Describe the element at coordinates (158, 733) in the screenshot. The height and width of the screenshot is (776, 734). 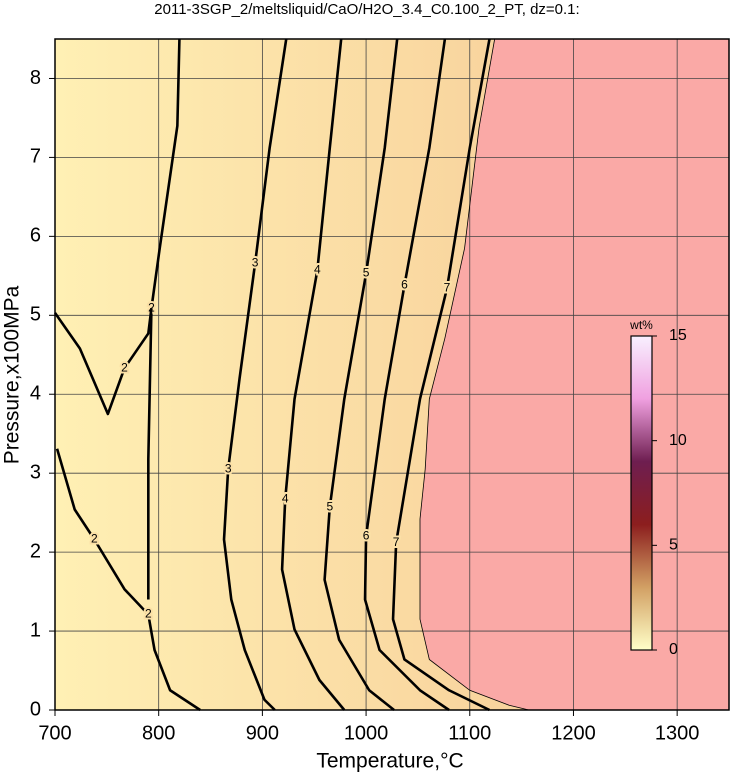
I see `x-tick-label: 800` at that location.